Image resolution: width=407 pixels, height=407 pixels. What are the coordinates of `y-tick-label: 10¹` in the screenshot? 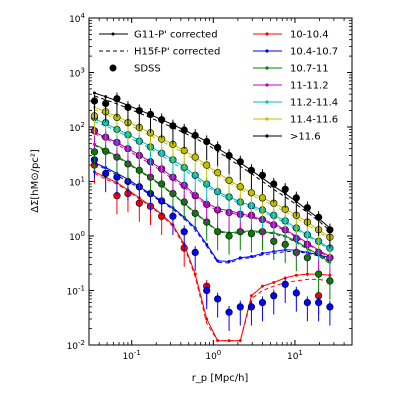 It's located at (77, 182).